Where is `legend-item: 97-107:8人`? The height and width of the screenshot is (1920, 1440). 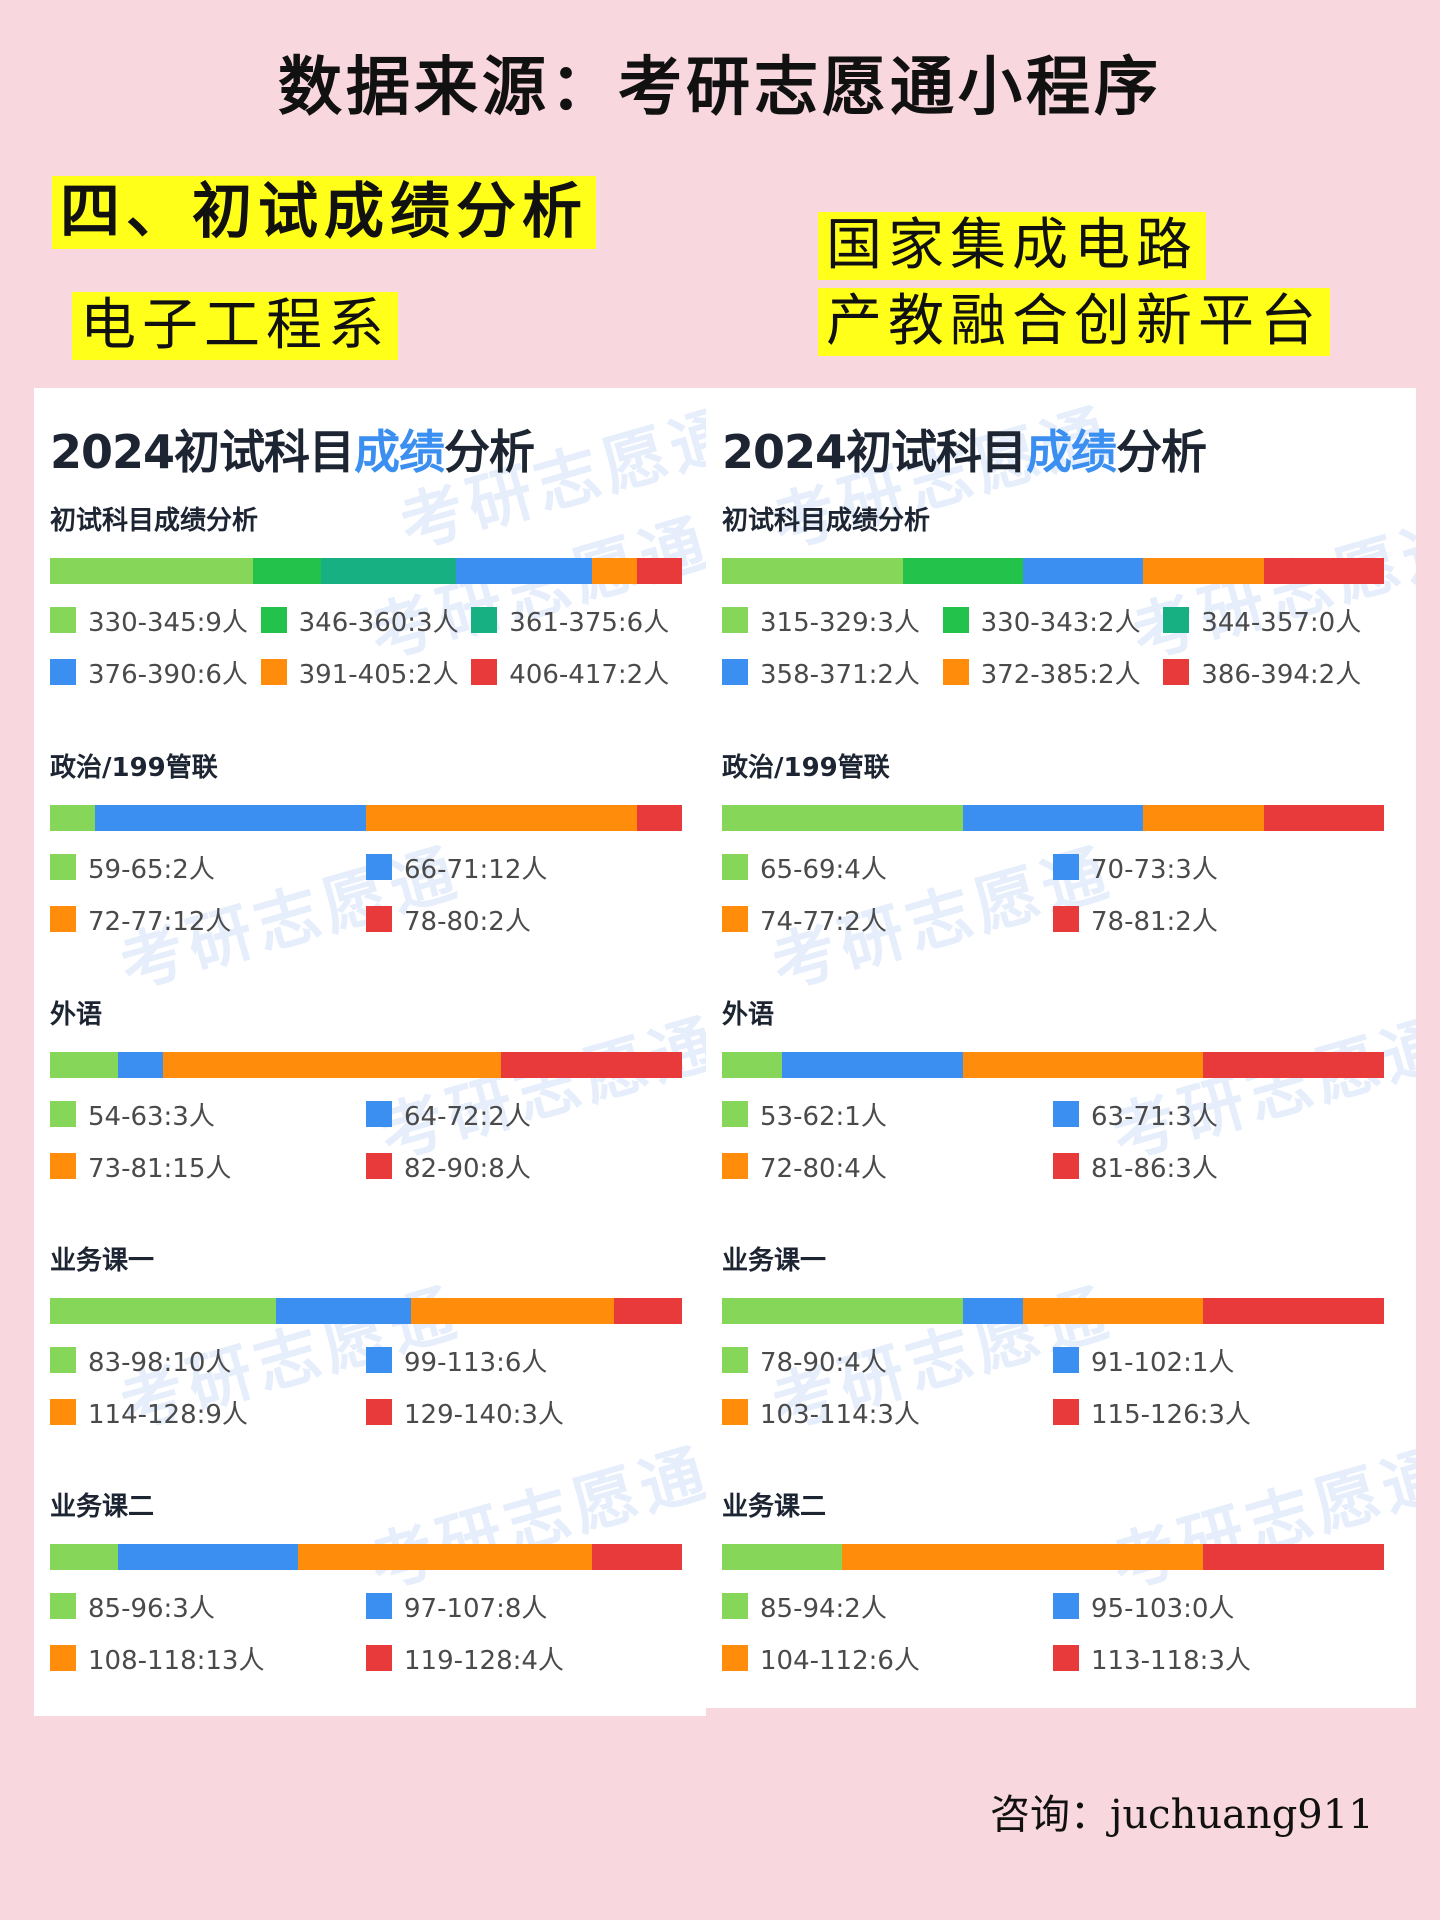
legend-item: 97-107:8人 is located at coordinates (524, 1607).